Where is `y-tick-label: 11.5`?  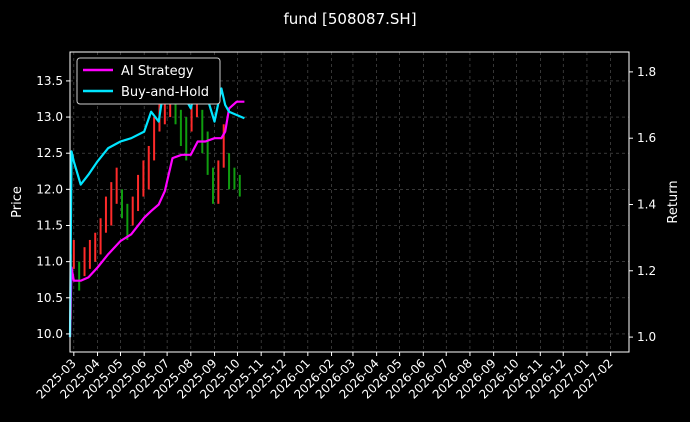 y-tick-label: 11.5 is located at coordinates (49, 225).